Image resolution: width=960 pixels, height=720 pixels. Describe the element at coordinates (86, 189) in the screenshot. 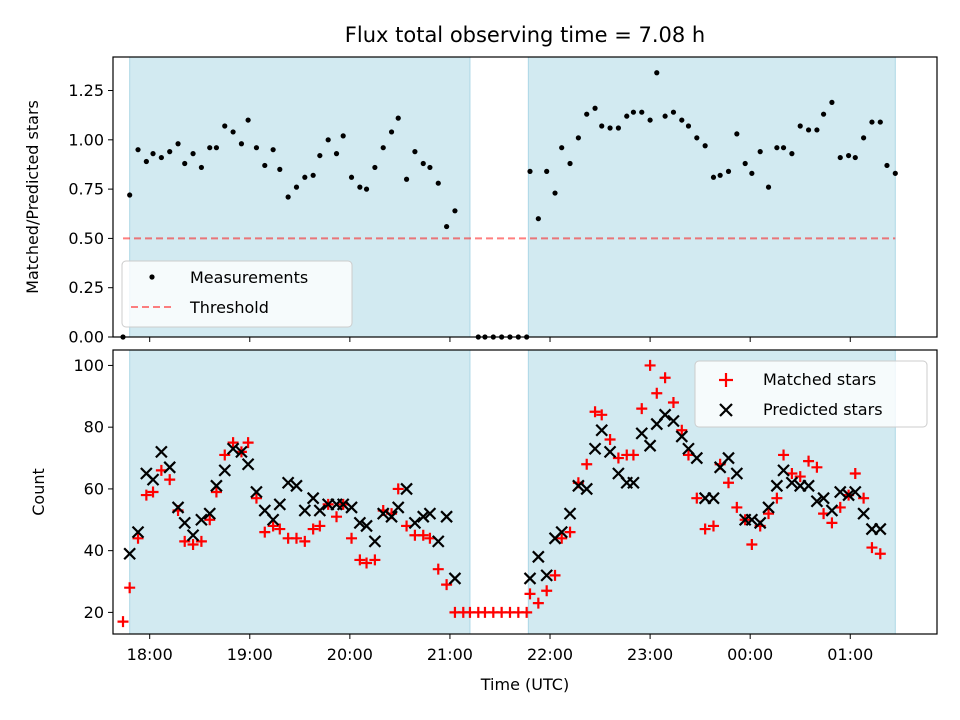

I see `top-y-tick-label: 0.75` at that location.